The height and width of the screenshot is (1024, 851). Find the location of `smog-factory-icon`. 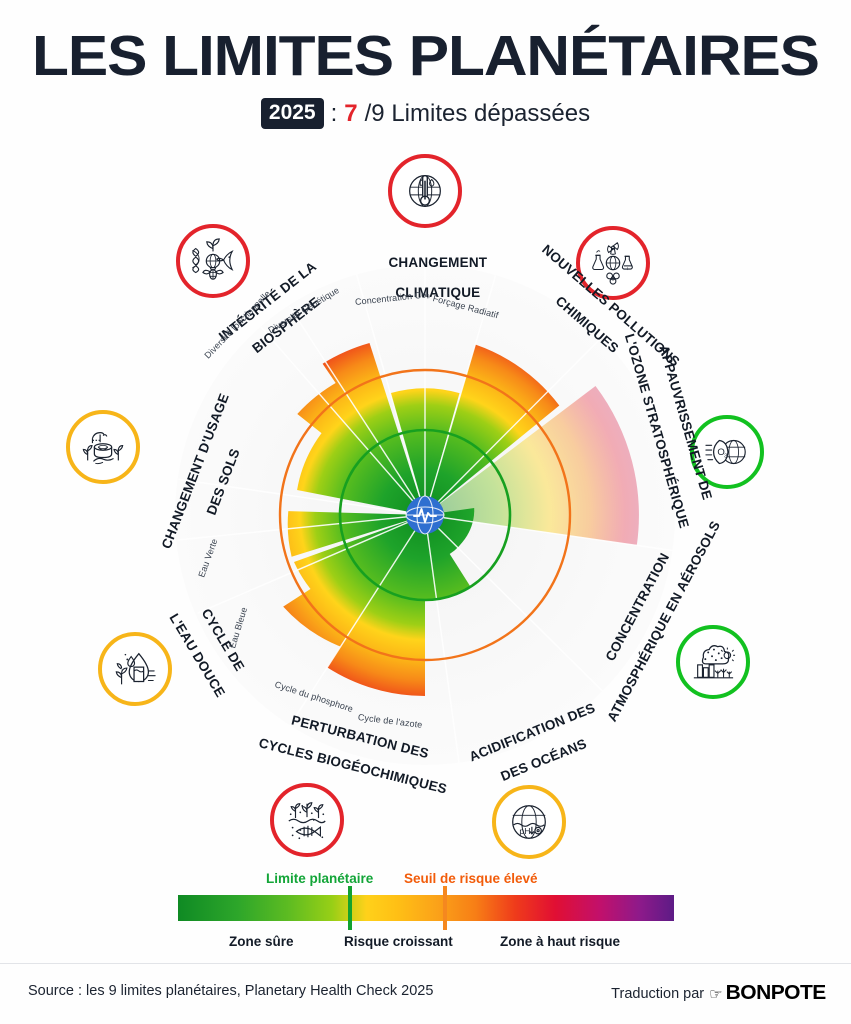

smog-factory-icon is located at coordinates (714, 662).